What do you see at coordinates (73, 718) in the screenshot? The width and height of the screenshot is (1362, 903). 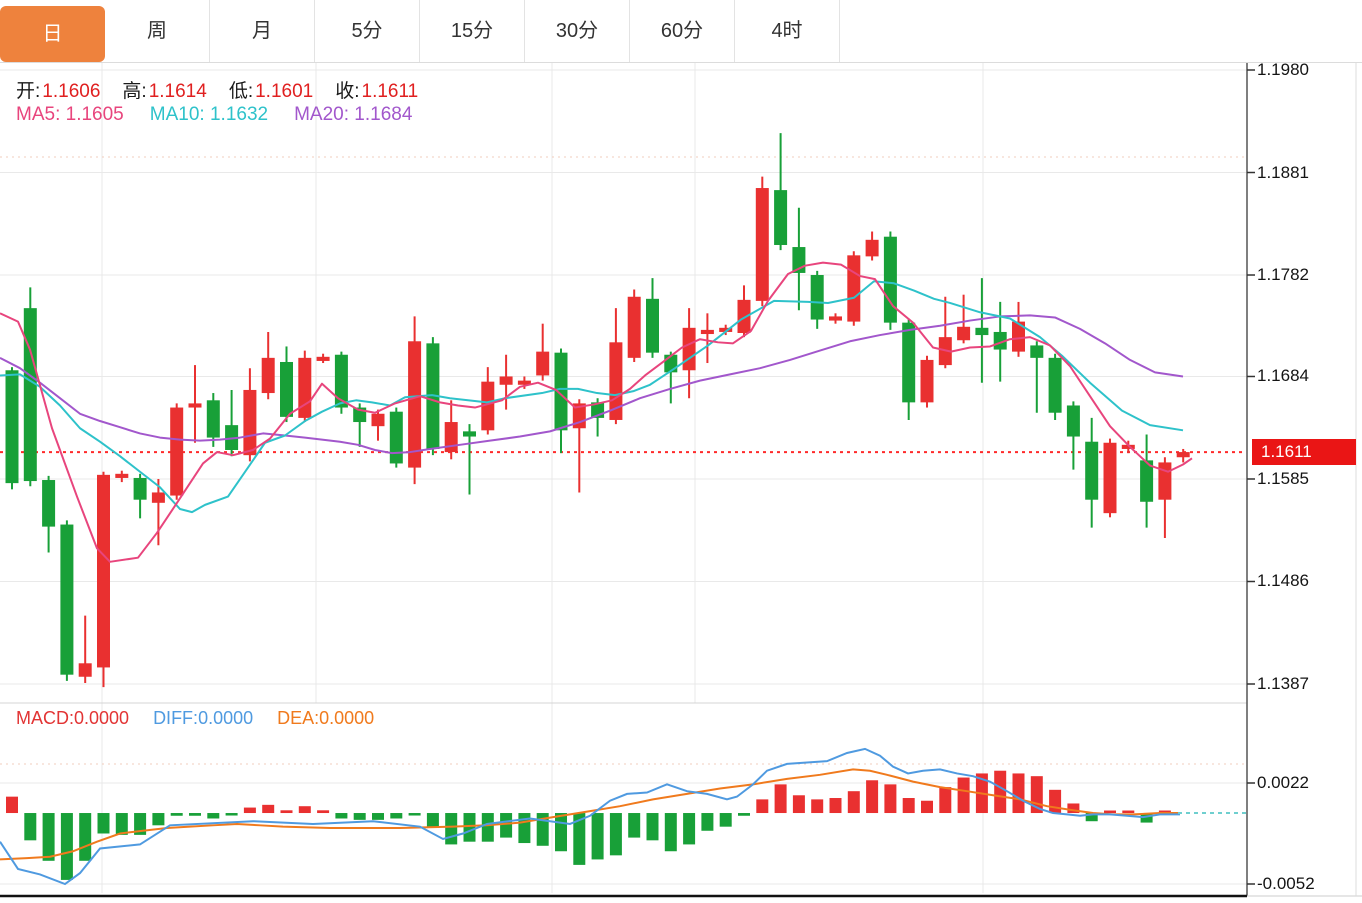 I see `macd-readout: MACD:0.0000` at bounding box center [73, 718].